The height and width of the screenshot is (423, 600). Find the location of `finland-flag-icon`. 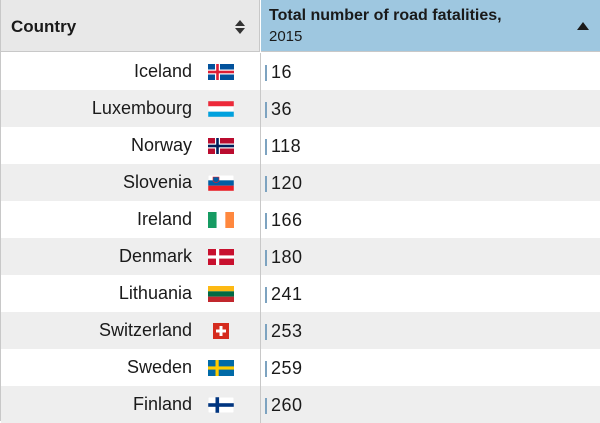

finland-flag-icon is located at coordinates (221, 405).